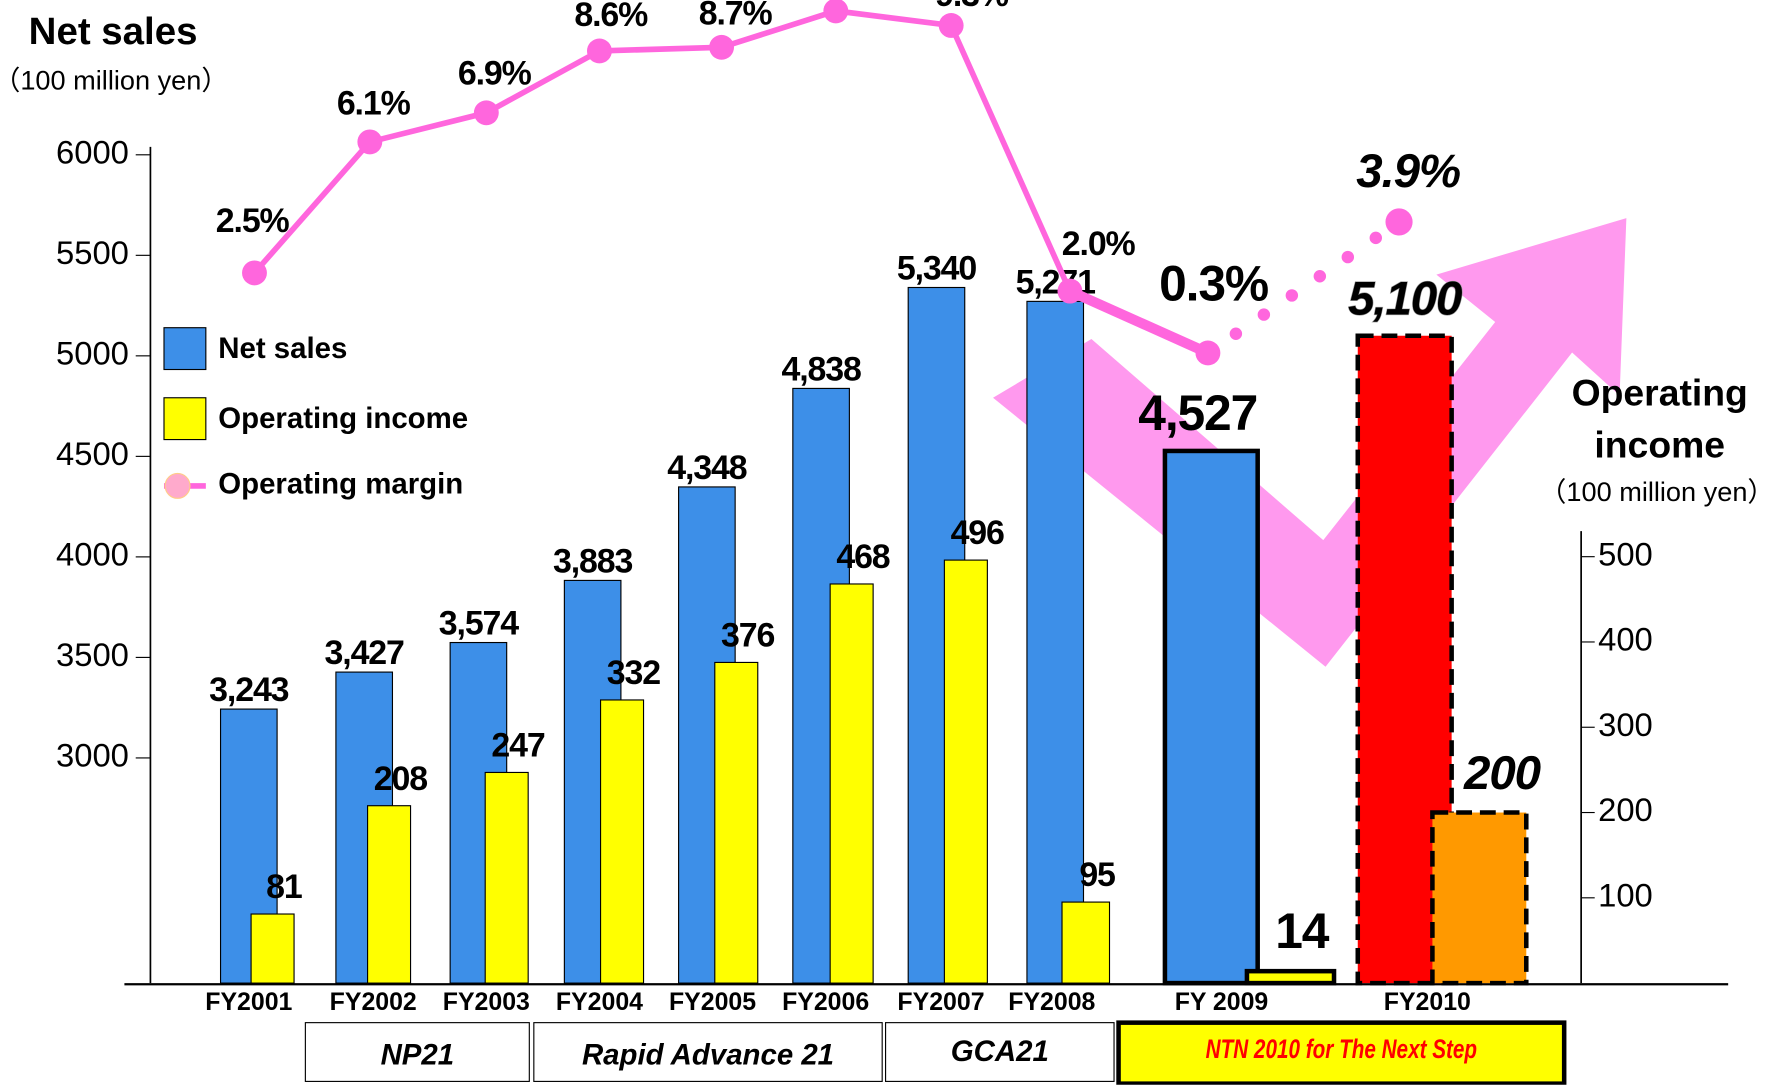  I want to click on y2-tick-label: 400, so click(1625, 639).